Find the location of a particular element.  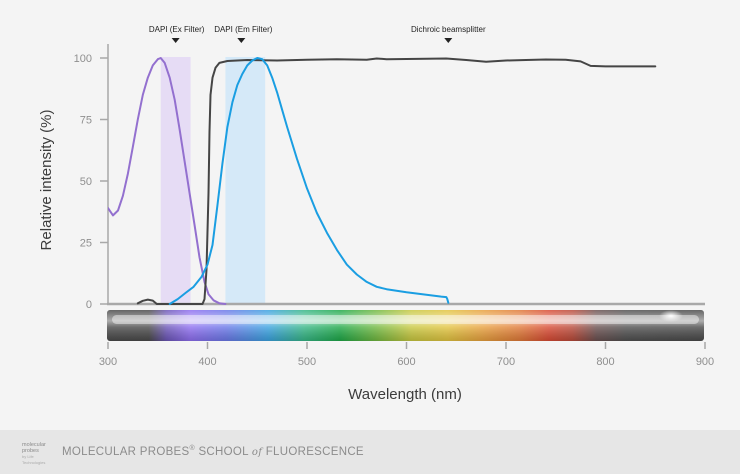

x-tick-label-300: 300 is located at coordinates (108, 362).